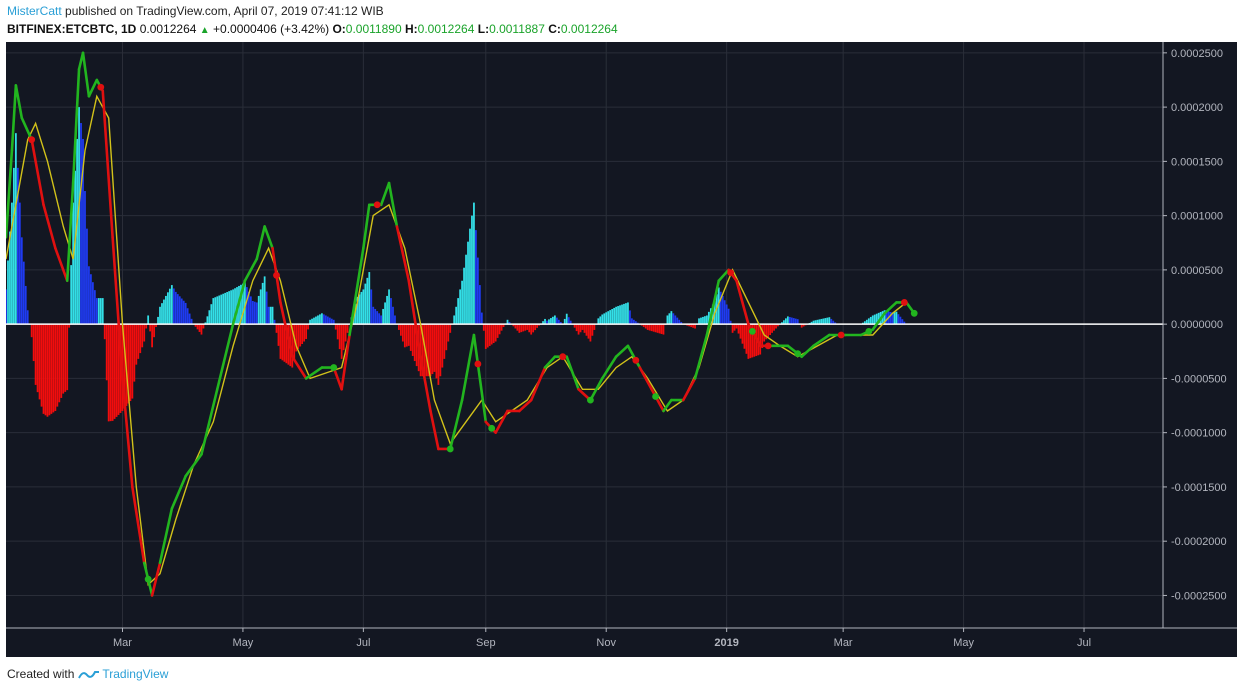 This screenshot has height=693, width=1243. I want to click on open-value: 0.0011890, so click(373, 29).